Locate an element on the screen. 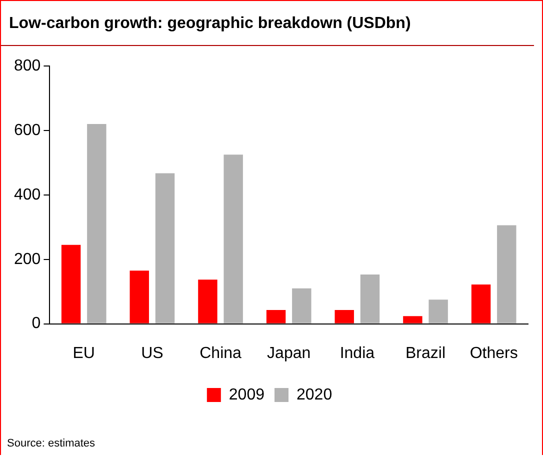 The height and width of the screenshot is (456, 543). y-tick-label: 600 is located at coordinates (27, 130).